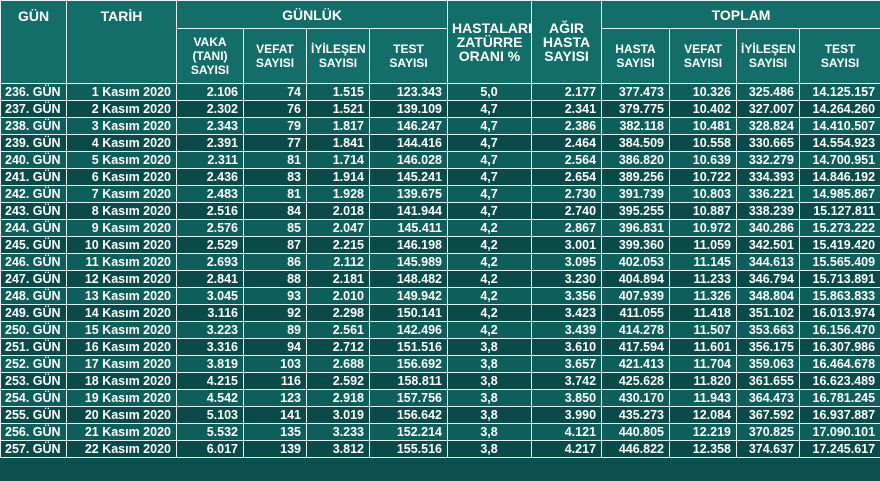 This screenshot has width=880, height=481. Describe the element at coordinates (338, 432) in the screenshot. I see `cell-iyilesen: 3.233` at that location.